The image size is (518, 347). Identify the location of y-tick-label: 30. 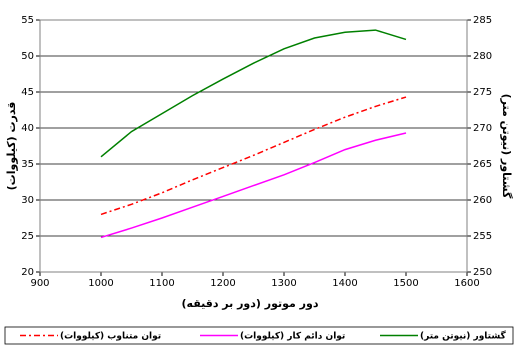
(27, 200).